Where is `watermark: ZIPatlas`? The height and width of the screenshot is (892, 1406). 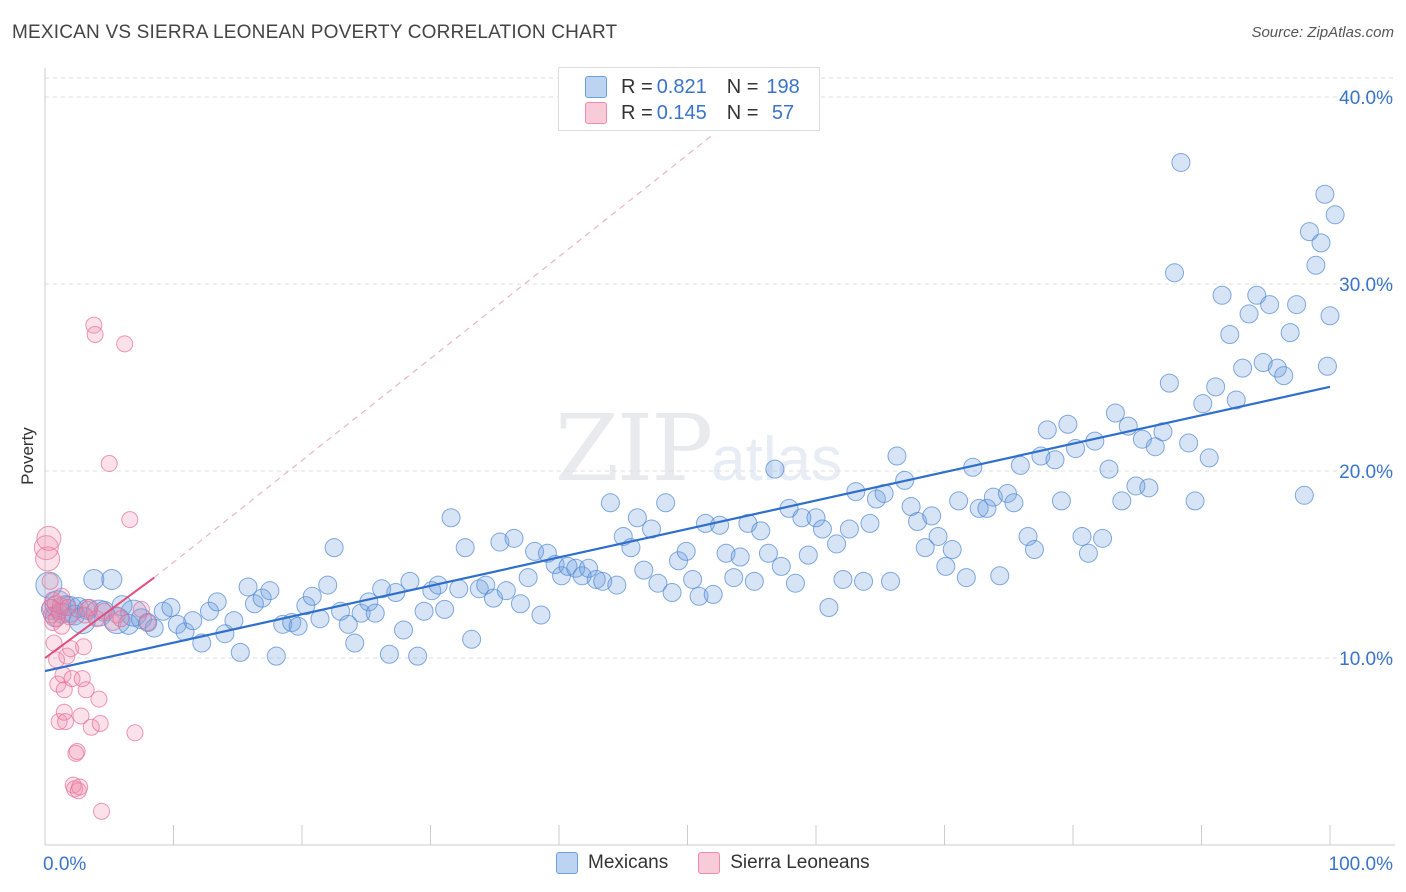
watermark: ZIPatlas is located at coordinates (698, 448).